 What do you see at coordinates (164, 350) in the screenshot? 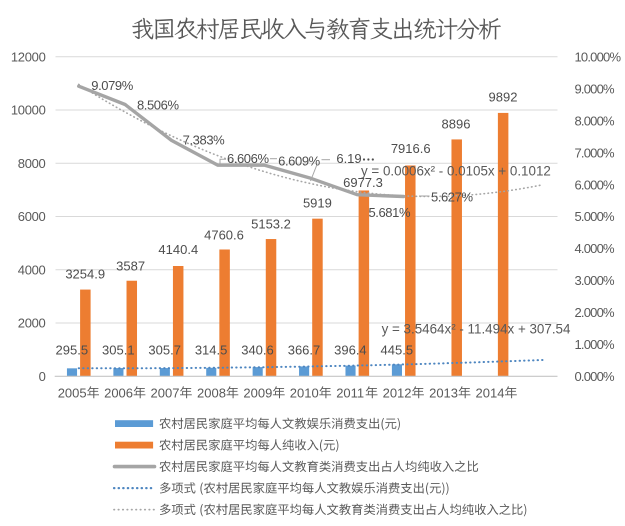
I see `svg-text: 305.7` at bounding box center [164, 350].